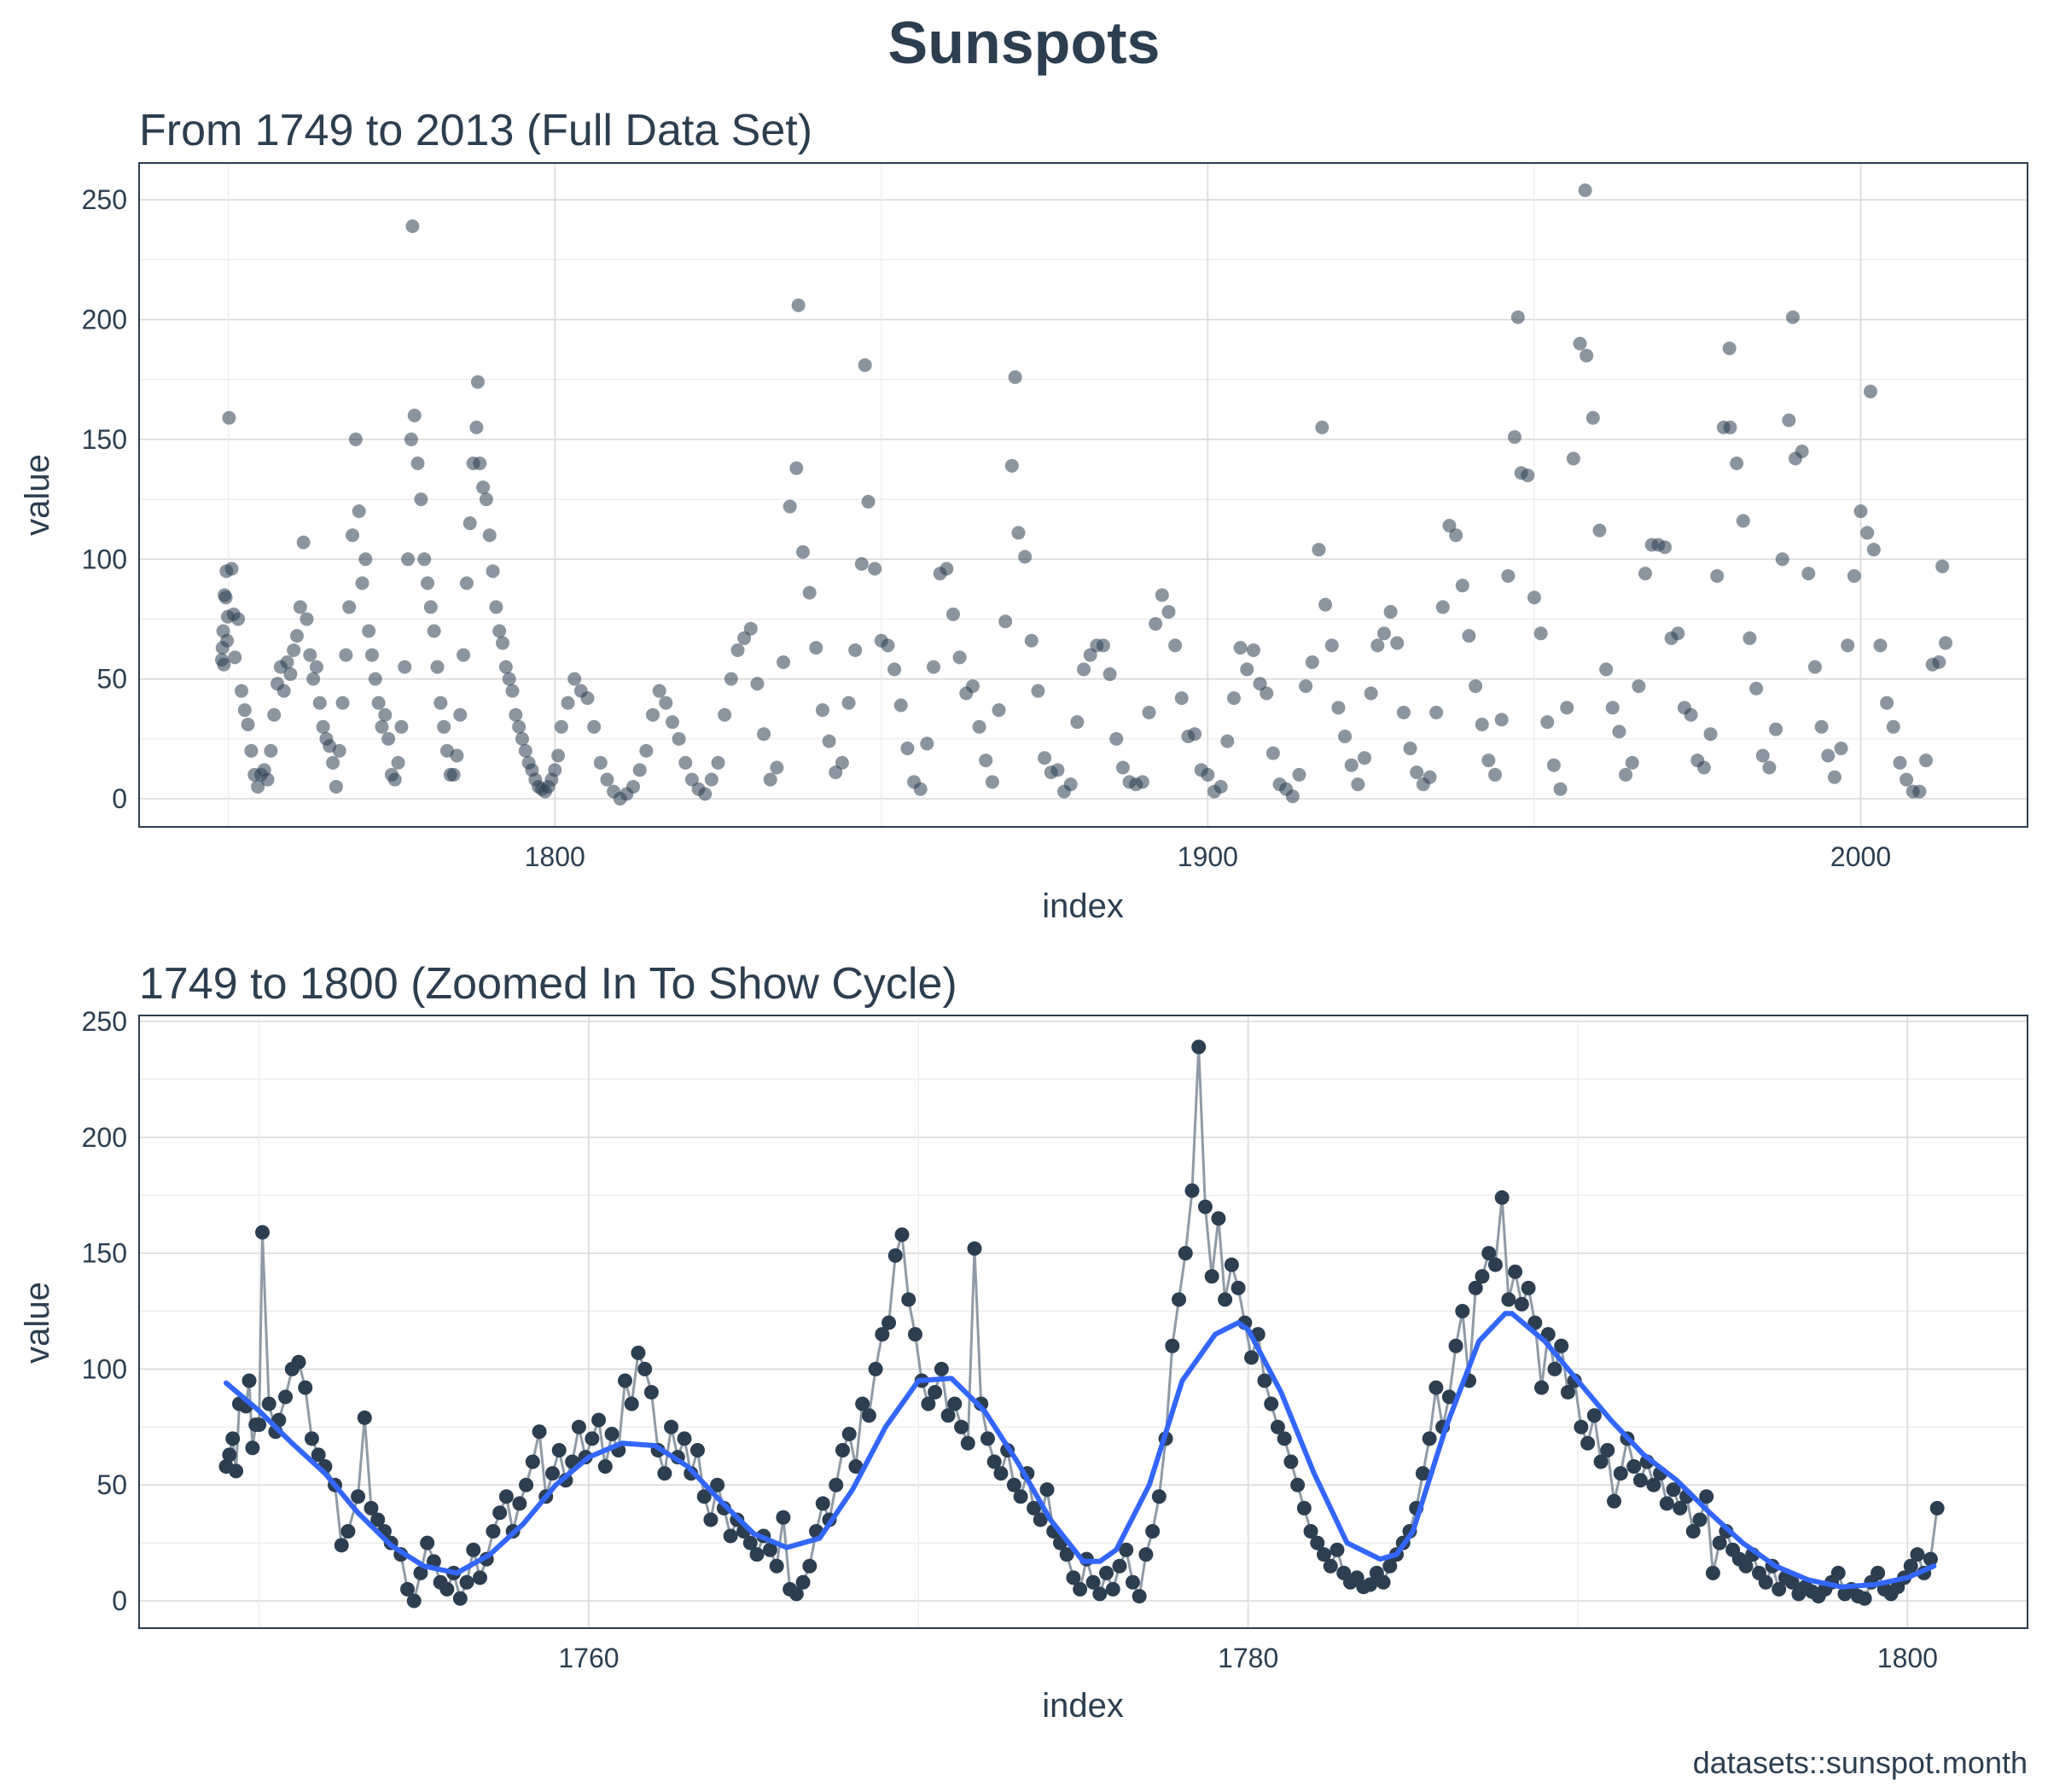 The height and width of the screenshot is (1792, 2048). What do you see at coordinates (1861, 1762) in the screenshot?
I see `caption: datasets::sunspot.month` at bounding box center [1861, 1762].